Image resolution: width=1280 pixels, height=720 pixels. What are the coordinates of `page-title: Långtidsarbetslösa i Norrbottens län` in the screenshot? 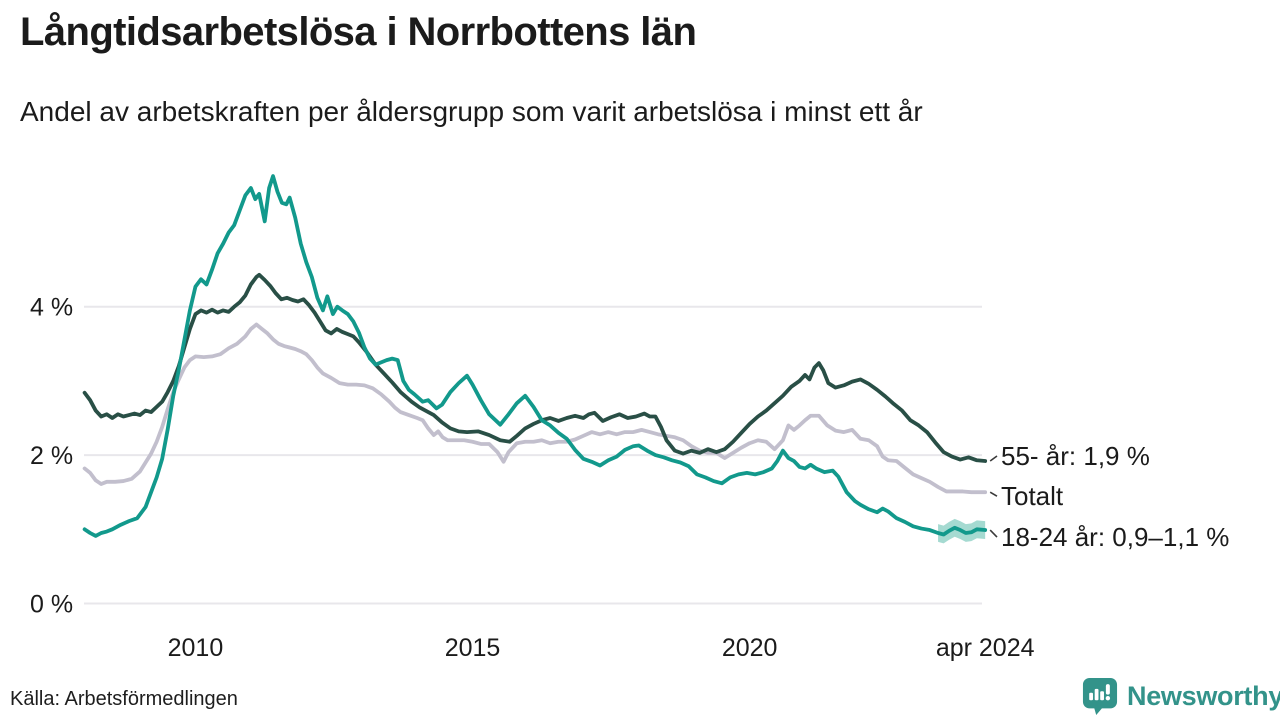 It's located at (358, 32).